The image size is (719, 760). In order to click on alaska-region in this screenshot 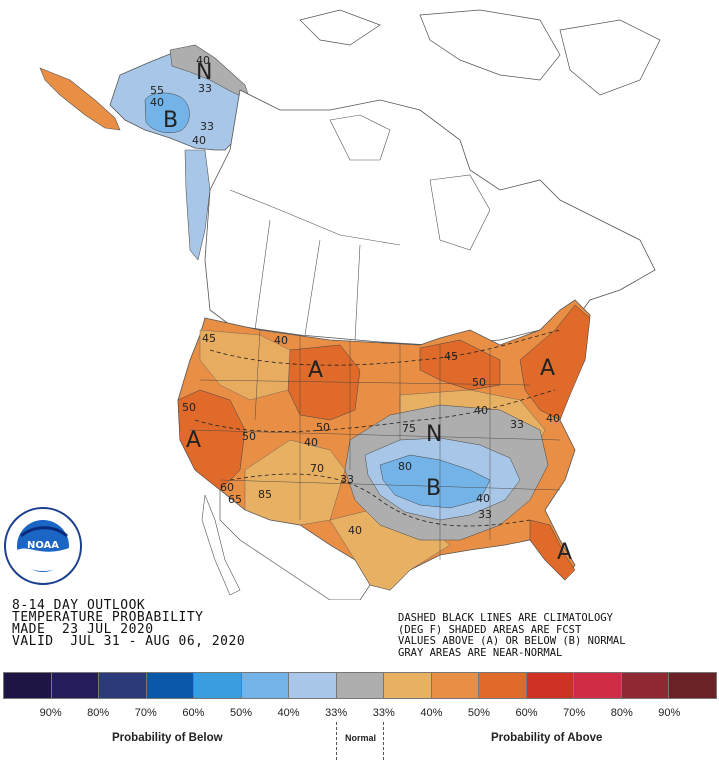, I will do `click(145, 152)`.